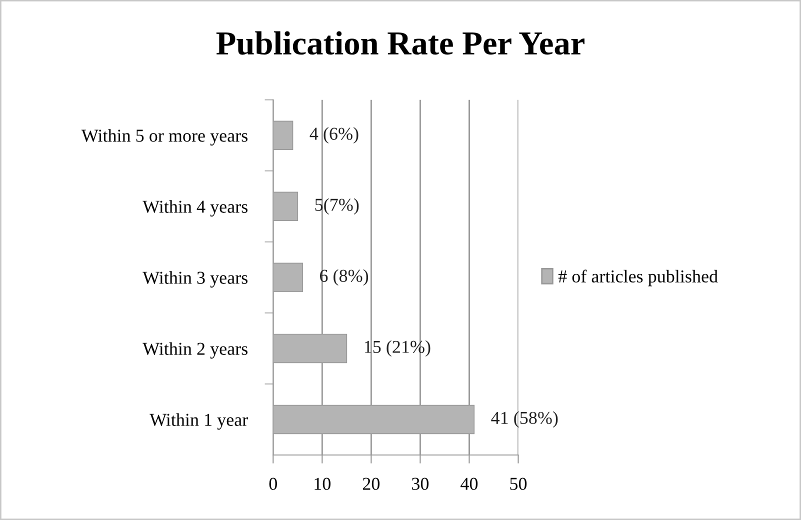 Image resolution: width=801 pixels, height=520 pixels. I want to click on x-tick-label: 50, so click(518, 484).